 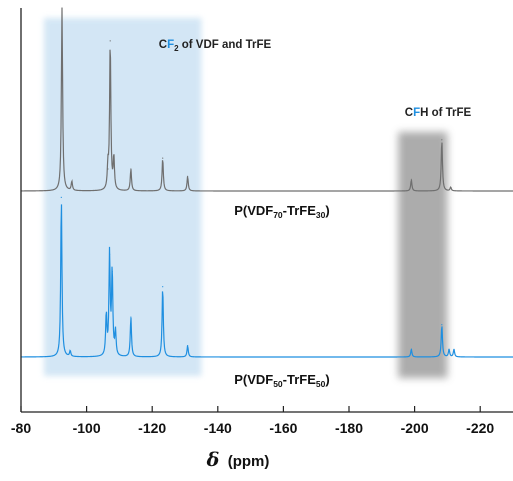 I want to click on x-tick-label: -220, so click(x=480, y=428).